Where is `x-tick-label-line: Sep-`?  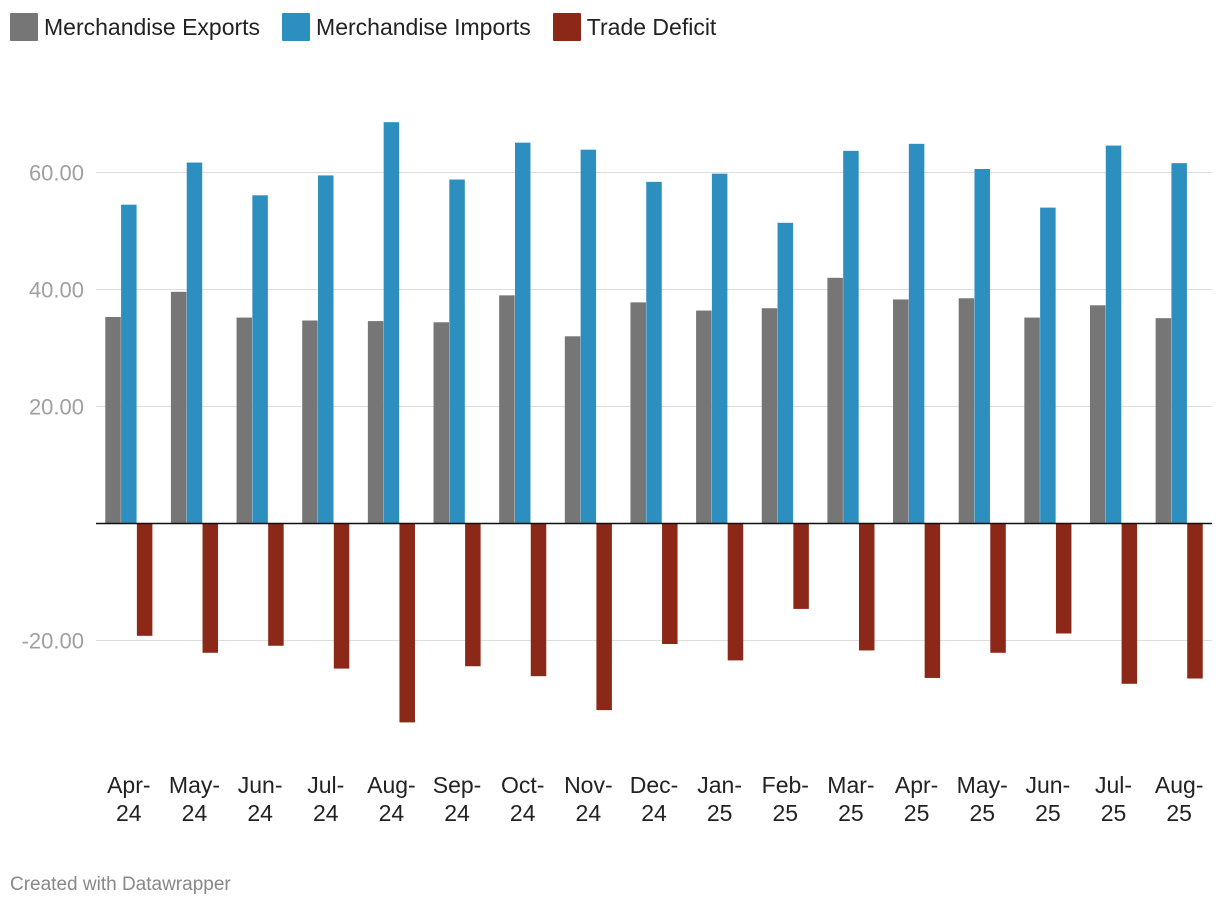
x-tick-label-line: Sep- is located at coordinates (457, 785).